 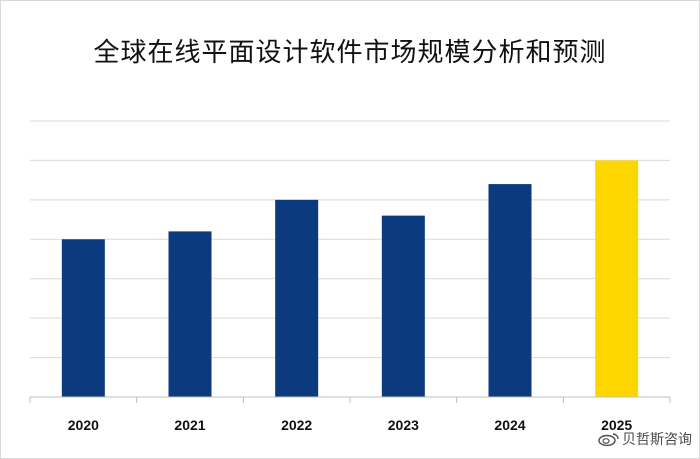 What do you see at coordinates (616, 425) in the screenshot?
I see `x-tick-label: 2025` at bounding box center [616, 425].